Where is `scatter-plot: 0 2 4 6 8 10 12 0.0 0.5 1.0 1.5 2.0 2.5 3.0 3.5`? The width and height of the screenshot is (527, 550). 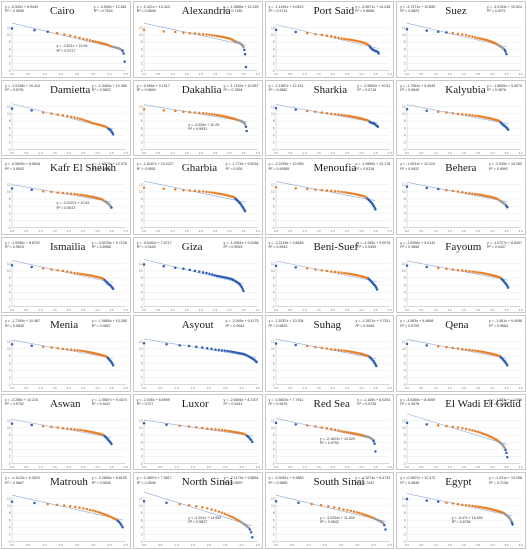 scatter-plot: 0 2 4 6 8 10 12 0.0 0.5 1.0 1.5 2.0 2.5 3.0 3.5 is located at coordinates (199, 519).